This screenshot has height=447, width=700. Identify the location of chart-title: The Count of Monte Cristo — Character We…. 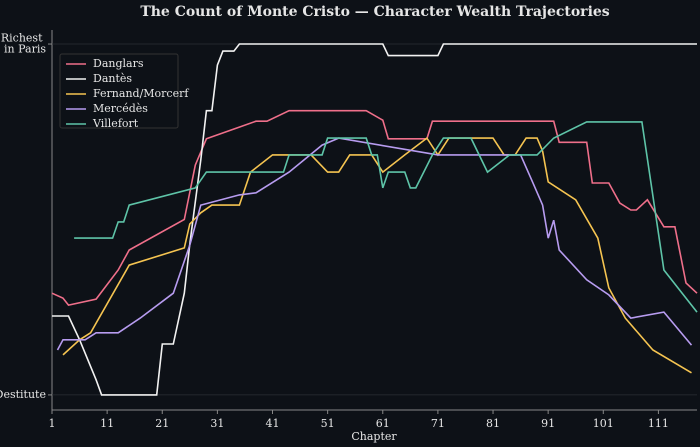
(374, 12).